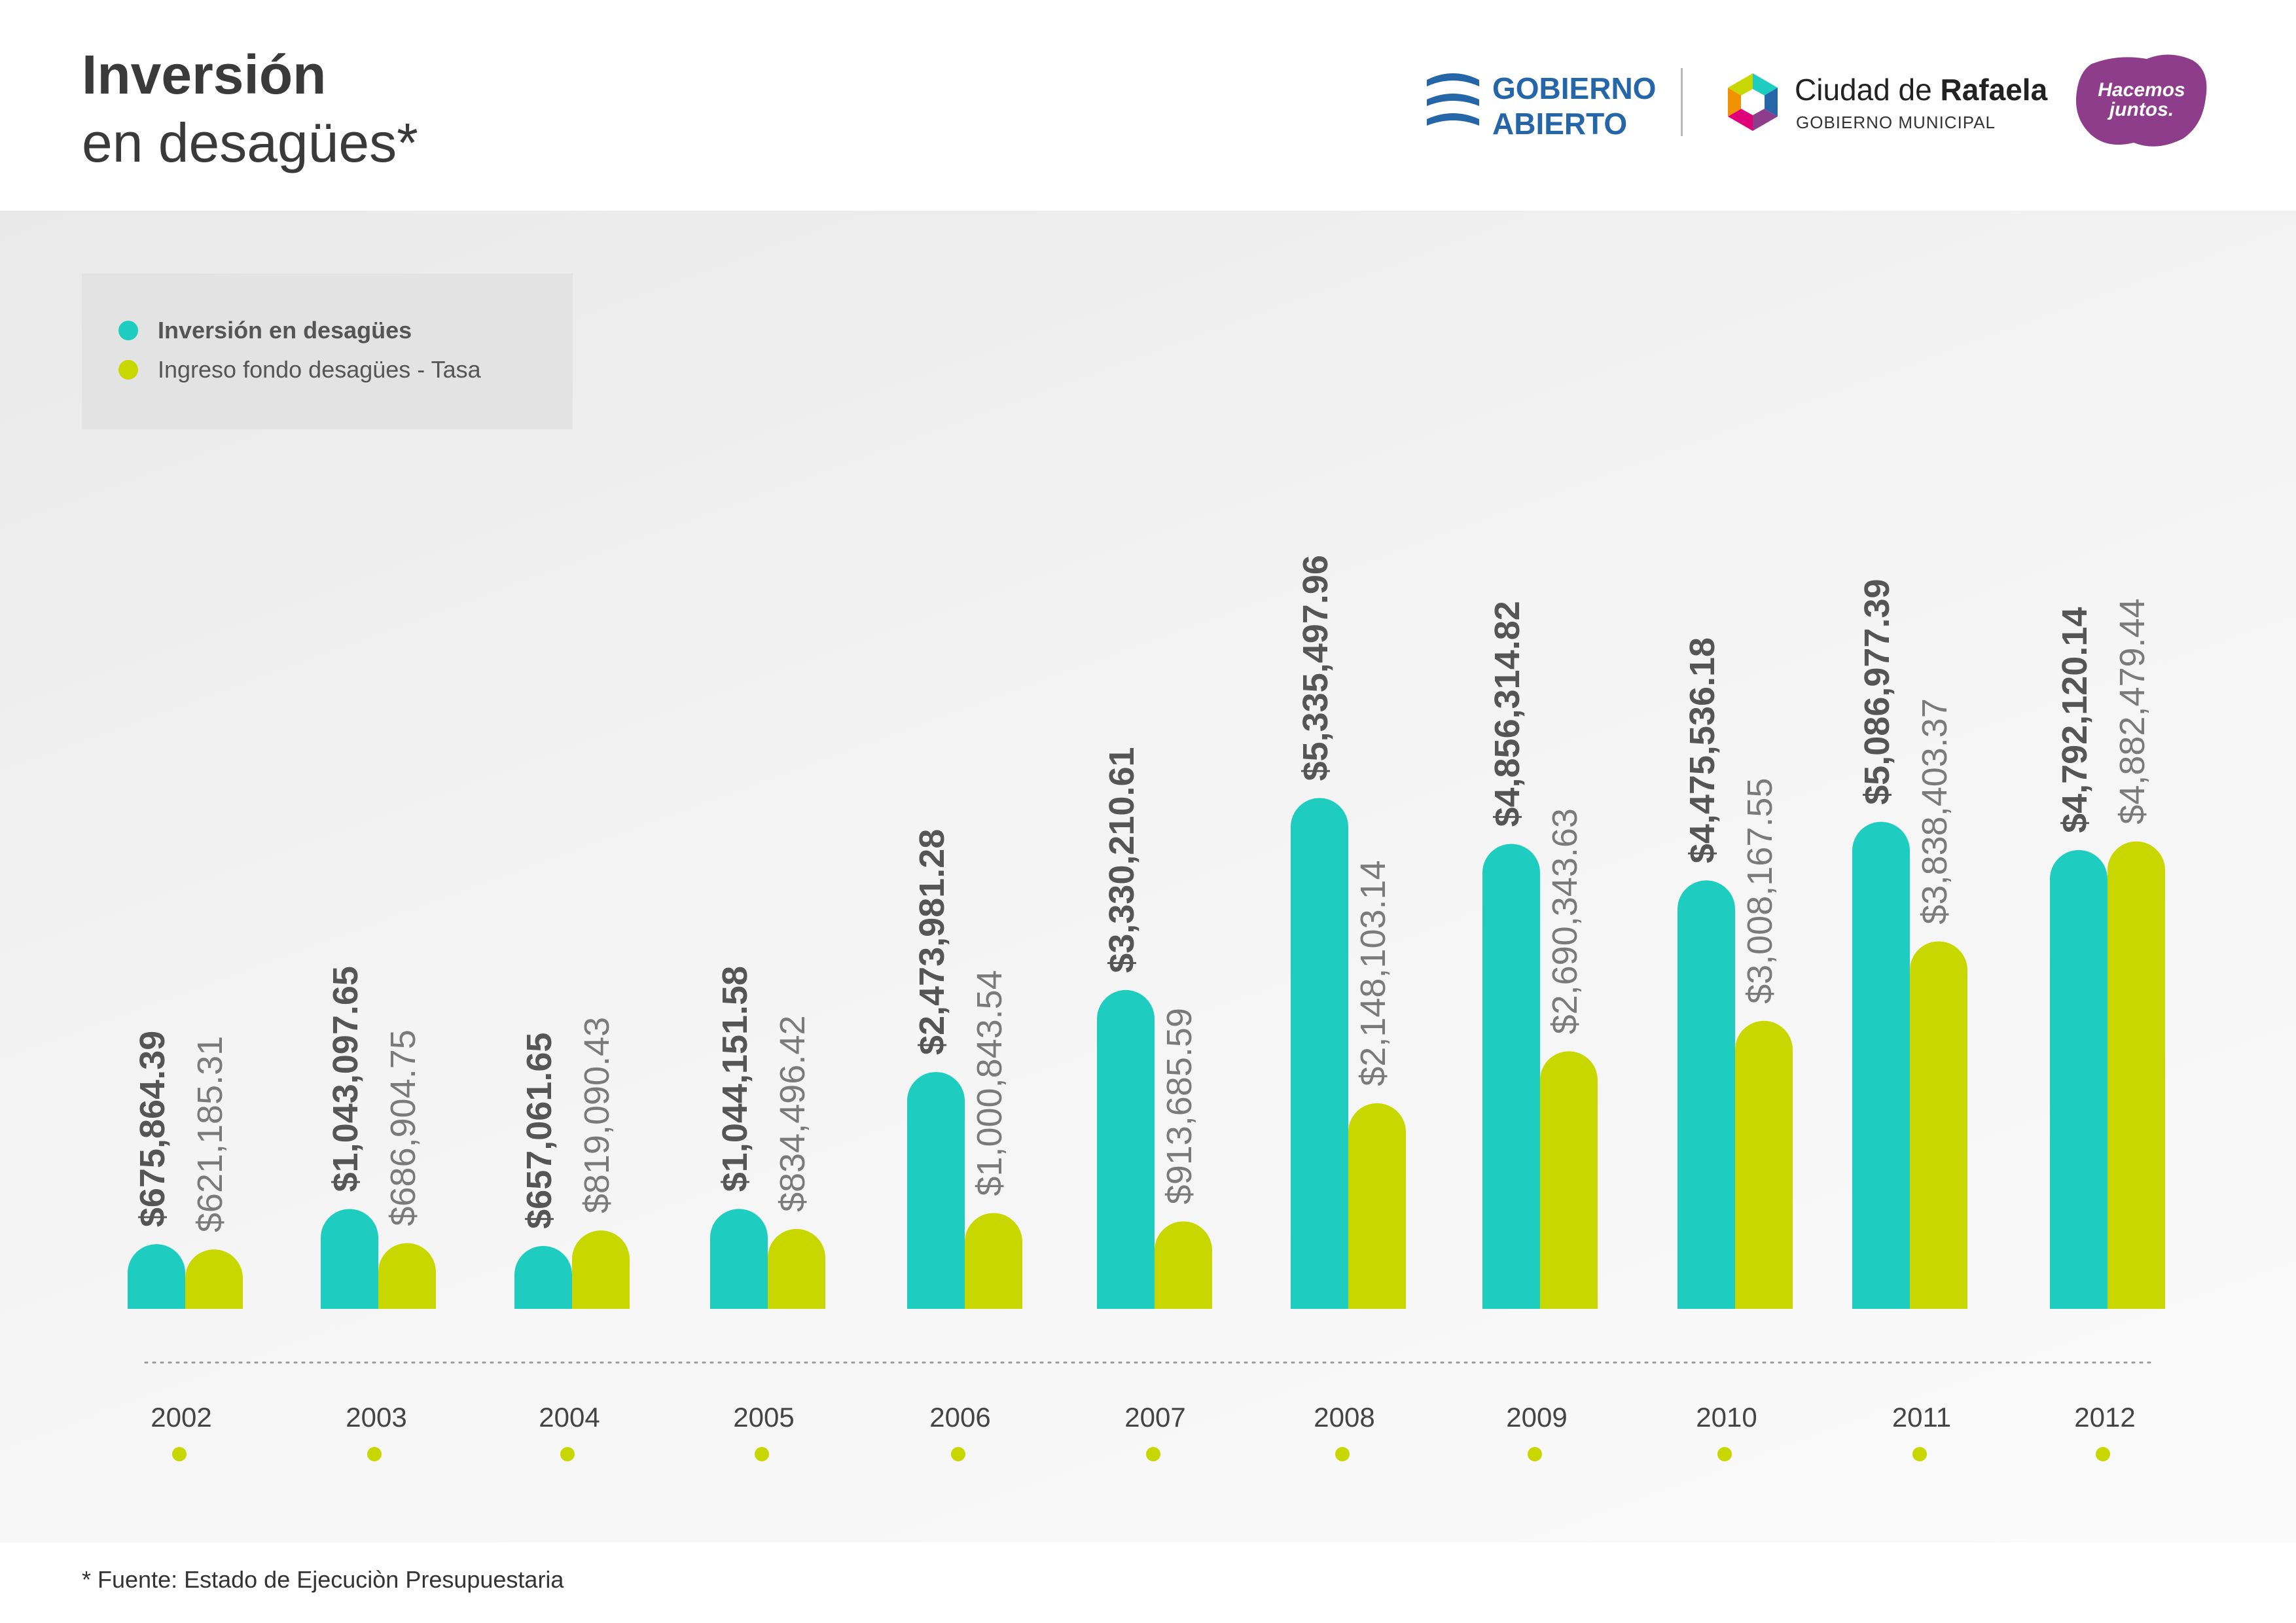 This screenshot has width=2296, height=1623. What do you see at coordinates (1154, 1417) in the screenshot?
I see `year-label-2007: 2007` at bounding box center [1154, 1417].